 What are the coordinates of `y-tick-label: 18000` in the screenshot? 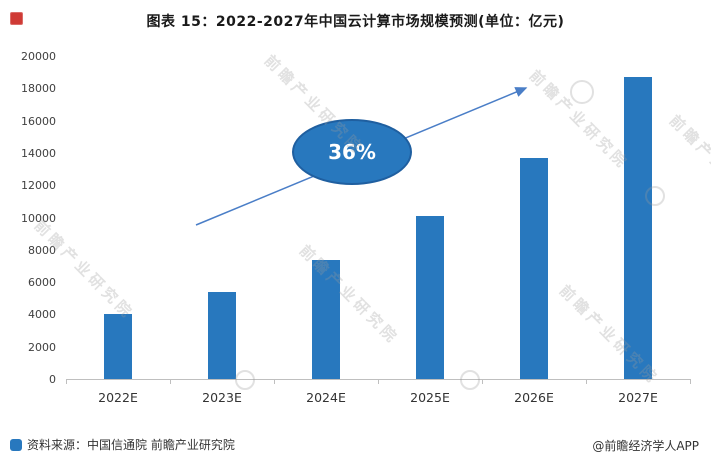 It's located at (38, 89).